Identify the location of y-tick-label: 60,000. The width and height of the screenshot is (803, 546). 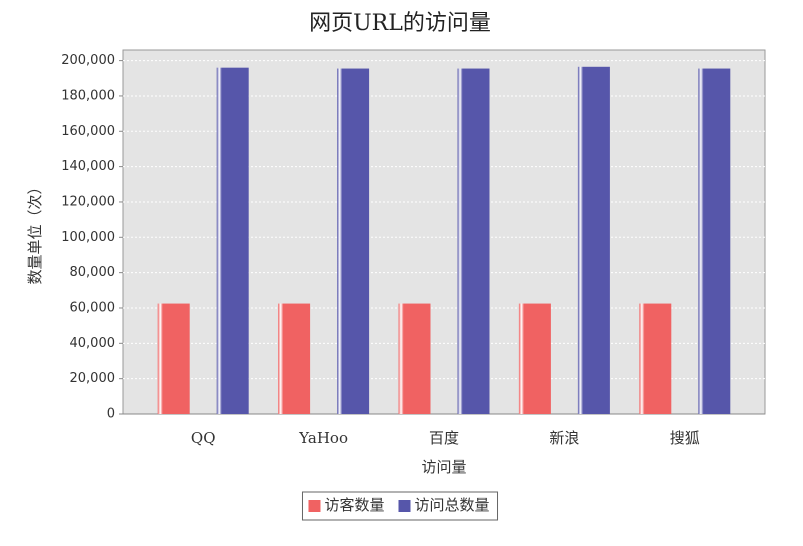
(93, 307).